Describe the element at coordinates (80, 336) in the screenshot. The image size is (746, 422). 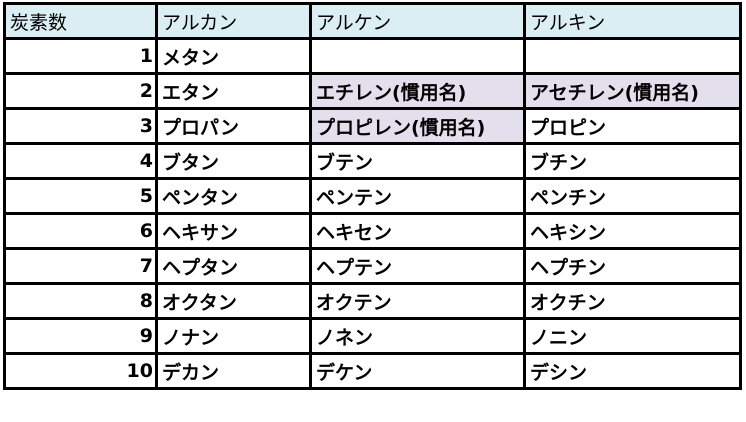
I see `carbon-count-cell: 9` at that location.